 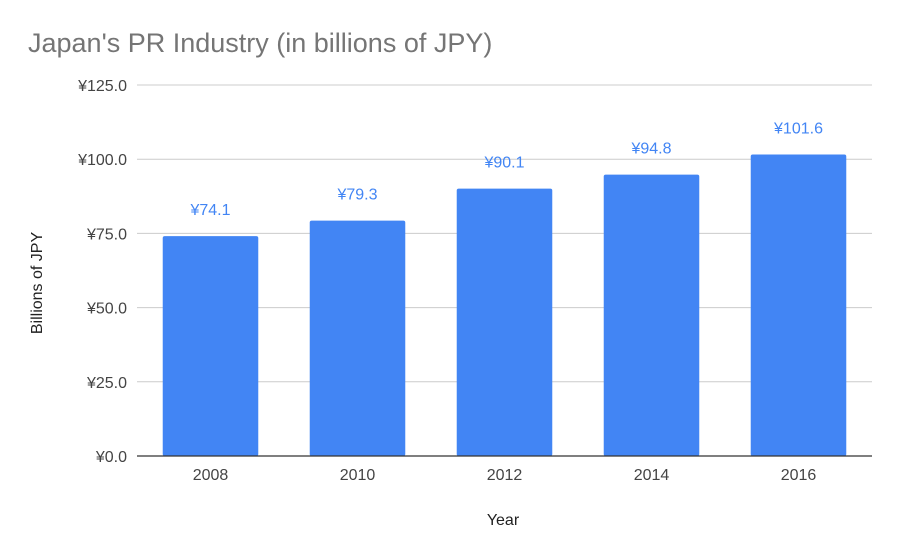 What do you see at coordinates (798, 128) in the screenshot?
I see `data-label: ¥101.6` at bounding box center [798, 128].